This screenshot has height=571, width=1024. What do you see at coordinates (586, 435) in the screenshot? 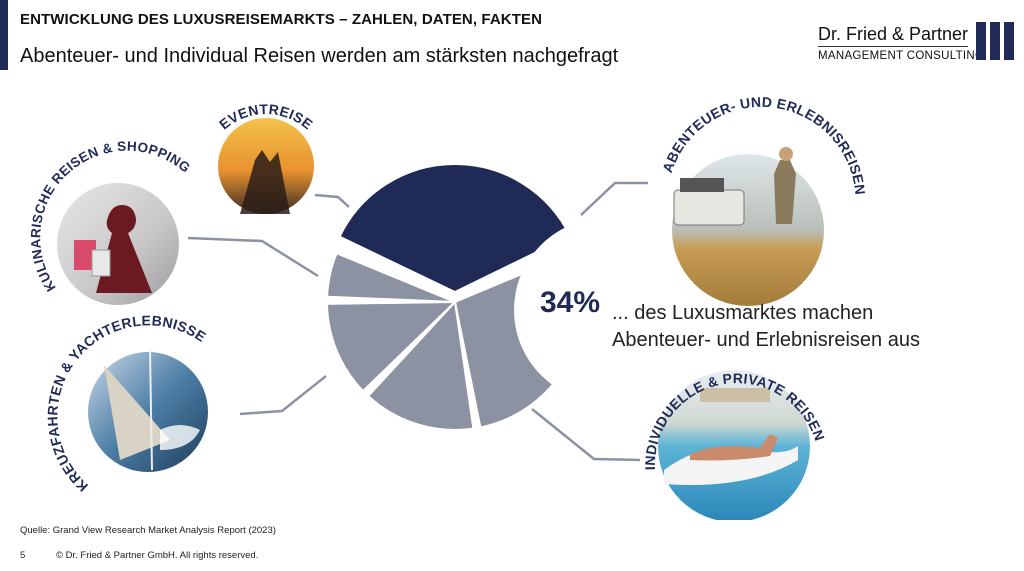
I see `connector-individuell` at bounding box center [586, 435].